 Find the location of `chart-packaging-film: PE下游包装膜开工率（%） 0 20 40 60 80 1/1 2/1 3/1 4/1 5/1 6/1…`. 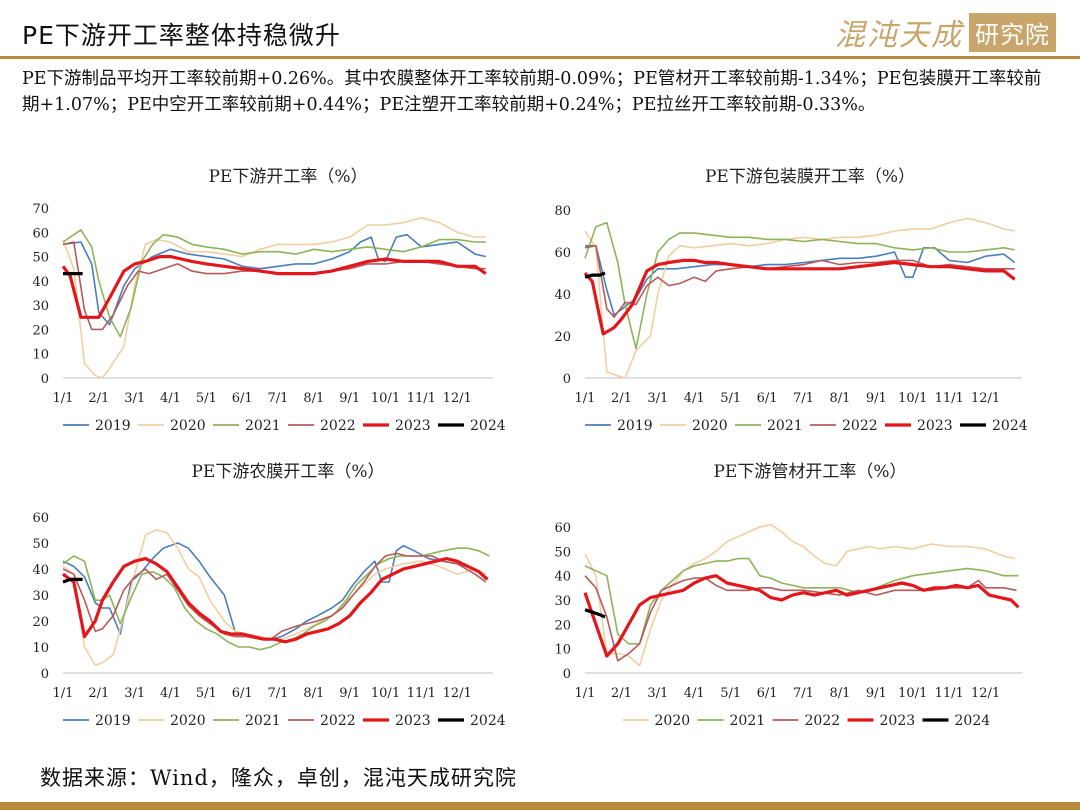

chart-packaging-film: PE下游包装膜开工率（%） 0 20 40 60 80 1/1 2/1 3/1 4/1 5/1 6/1… is located at coordinates (790, 300).